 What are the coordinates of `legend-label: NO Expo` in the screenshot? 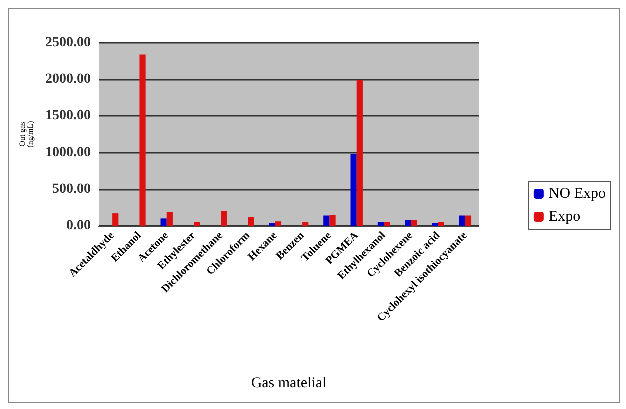 It's located at (577, 194).